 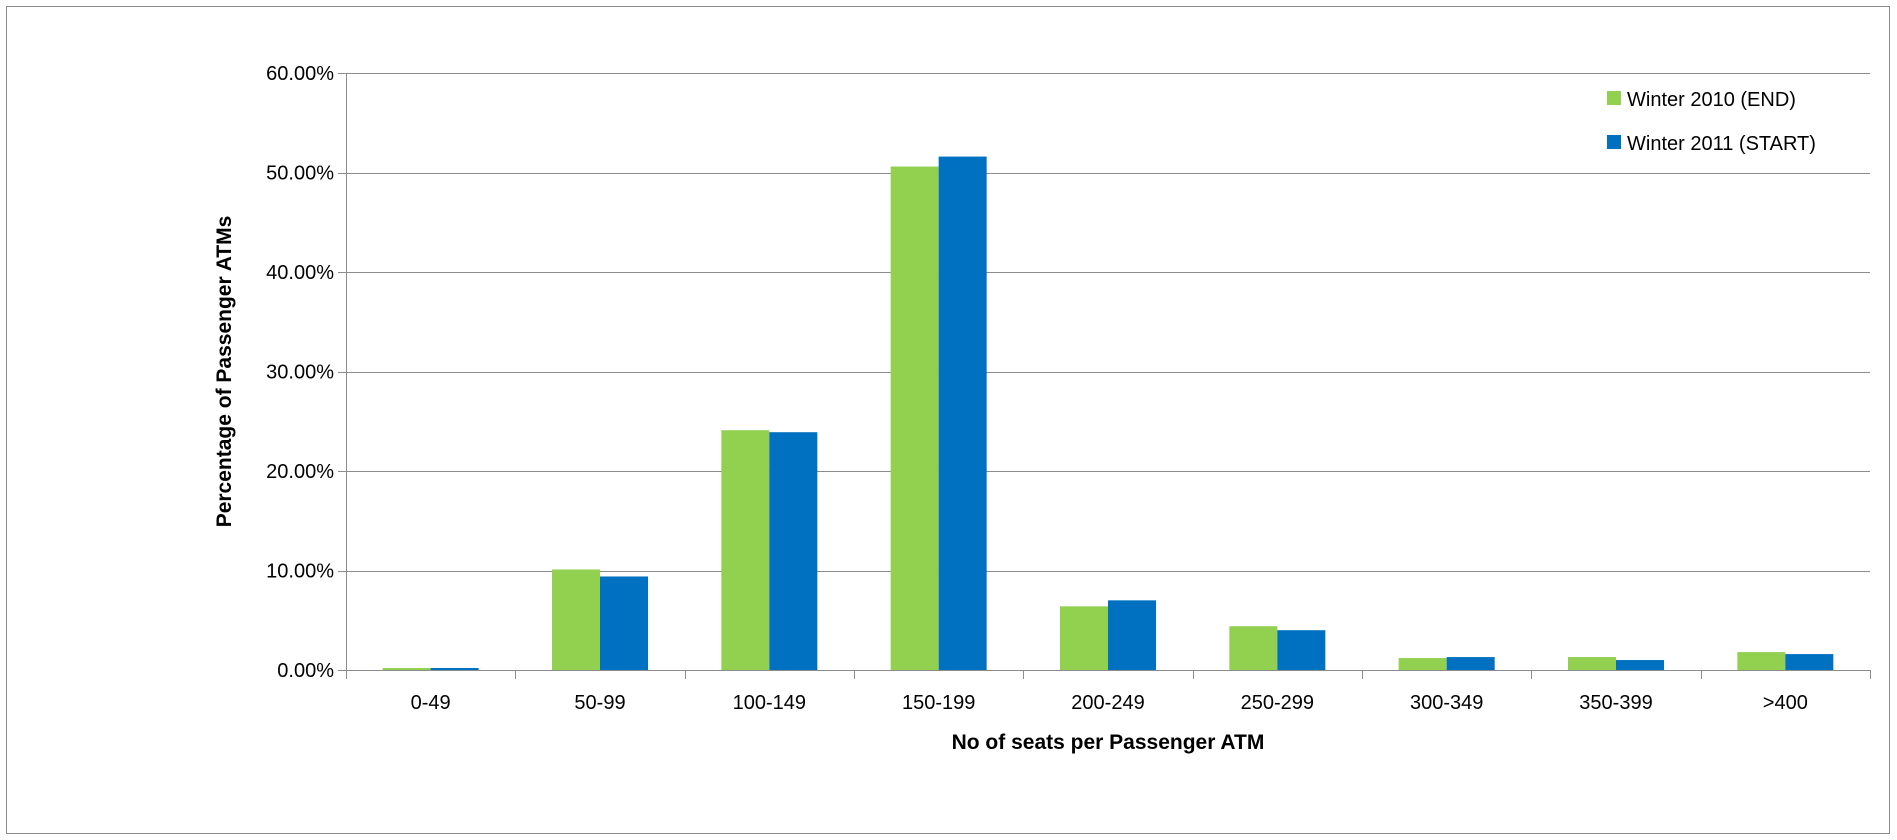 What do you see at coordinates (1614, 142) in the screenshot?
I see `legend-swatch-winter-2011` at bounding box center [1614, 142].